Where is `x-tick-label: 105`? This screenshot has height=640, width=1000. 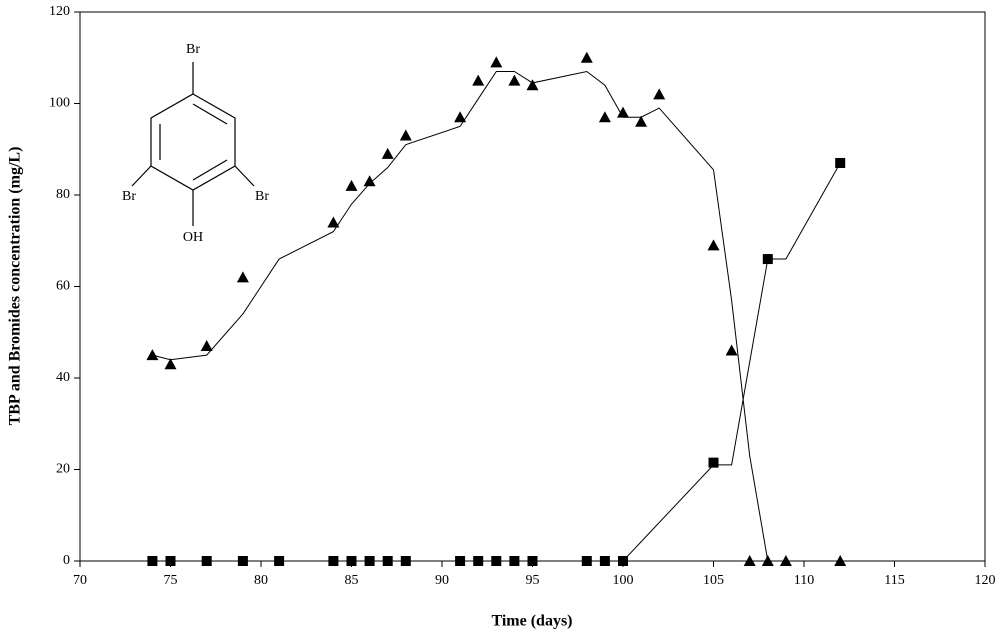 x-tick-label: 105 is located at coordinates (713, 580).